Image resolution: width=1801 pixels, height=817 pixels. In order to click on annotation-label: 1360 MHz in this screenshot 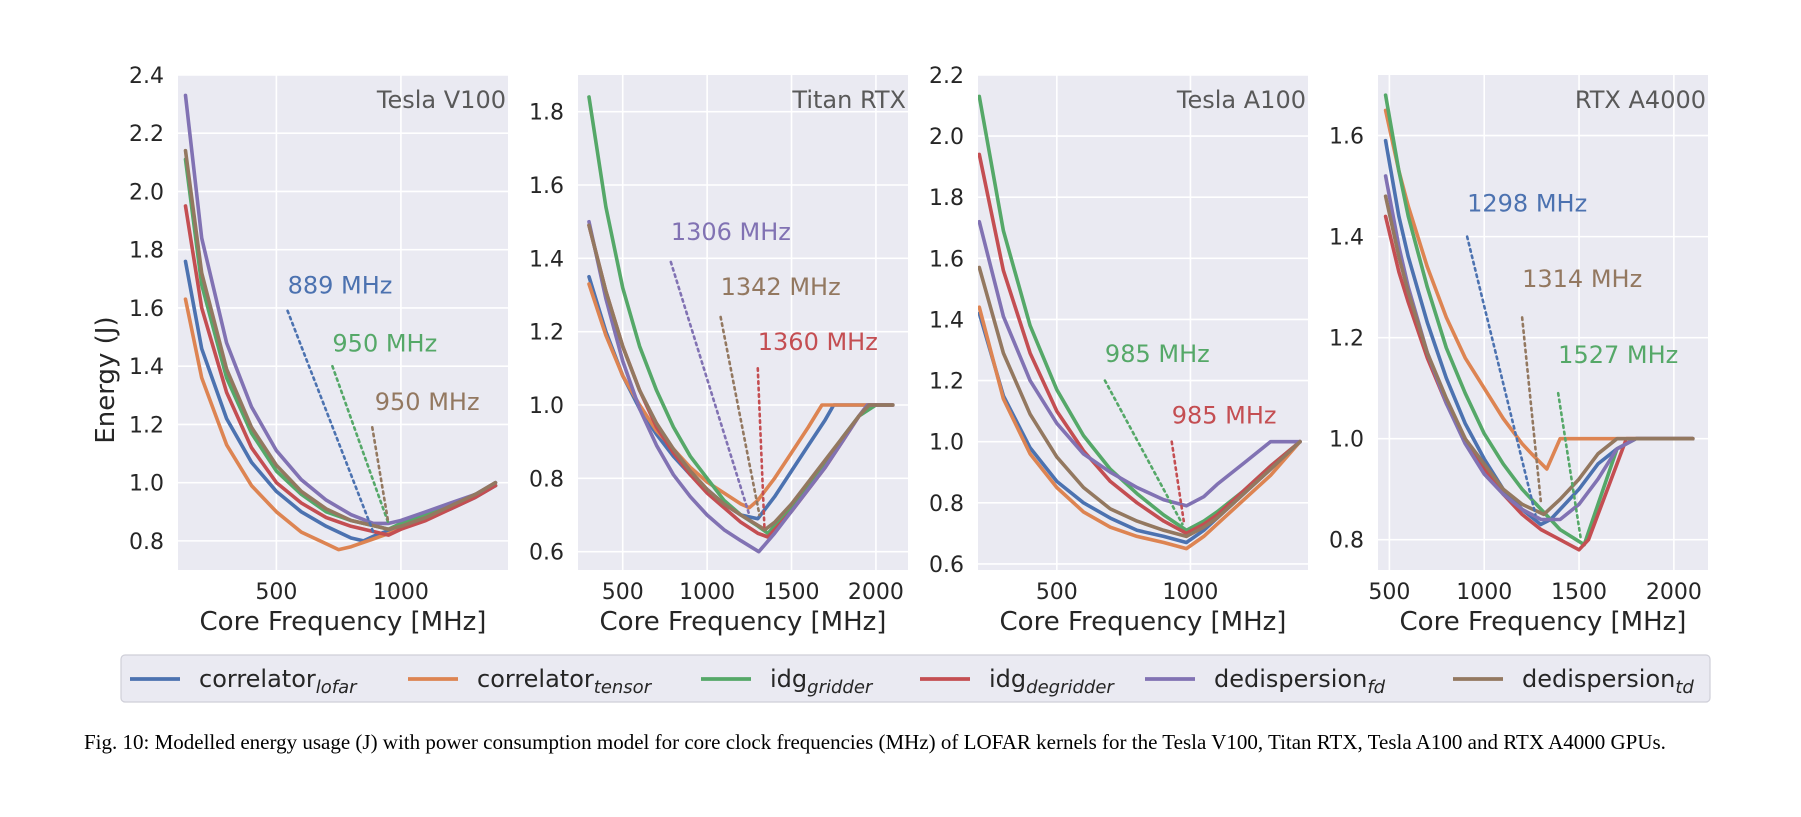, I will do `click(818, 342)`.